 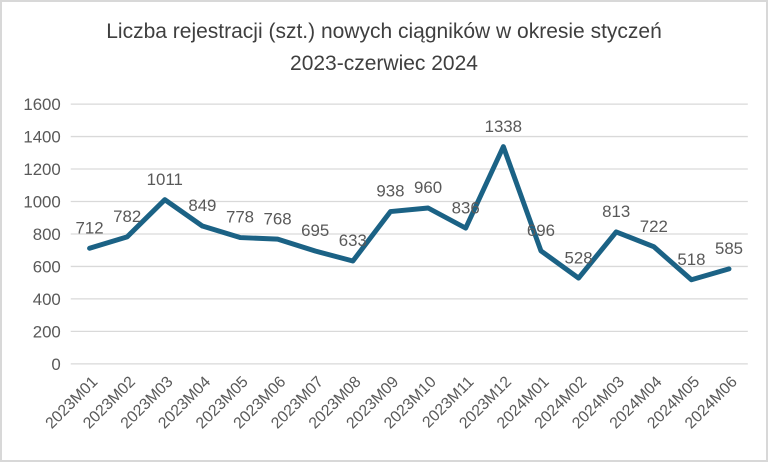 What do you see at coordinates (278, 218) in the screenshot?
I see `data-label: 768` at bounding box center [278, 218].